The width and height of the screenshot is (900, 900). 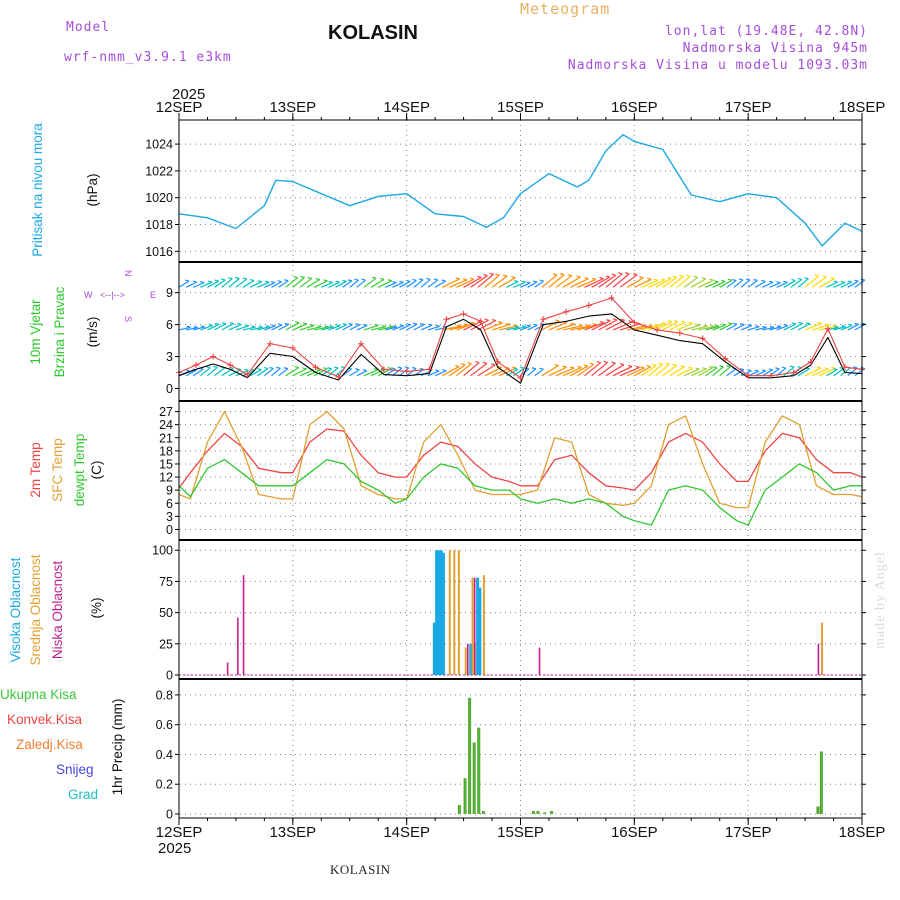 I want to click on high-cloud-bar, so click(x=434, y=648).